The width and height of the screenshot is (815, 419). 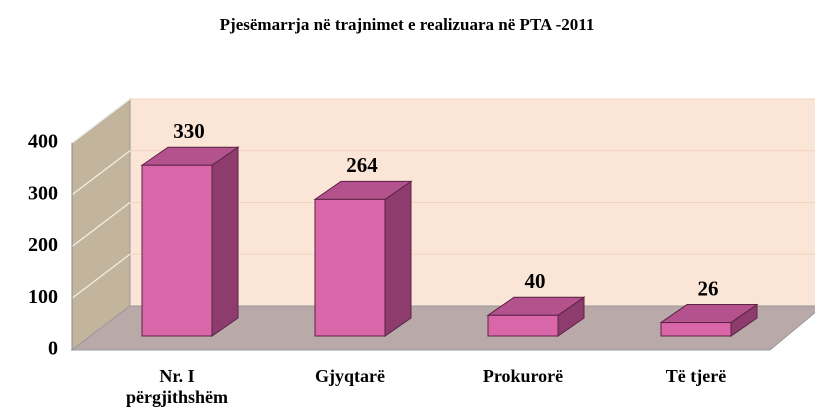 What do you see at coordinates (350, 376) in the screenshot?
I see `x-tick-label: Gjyqtarë` at bounding box center [350, 376].